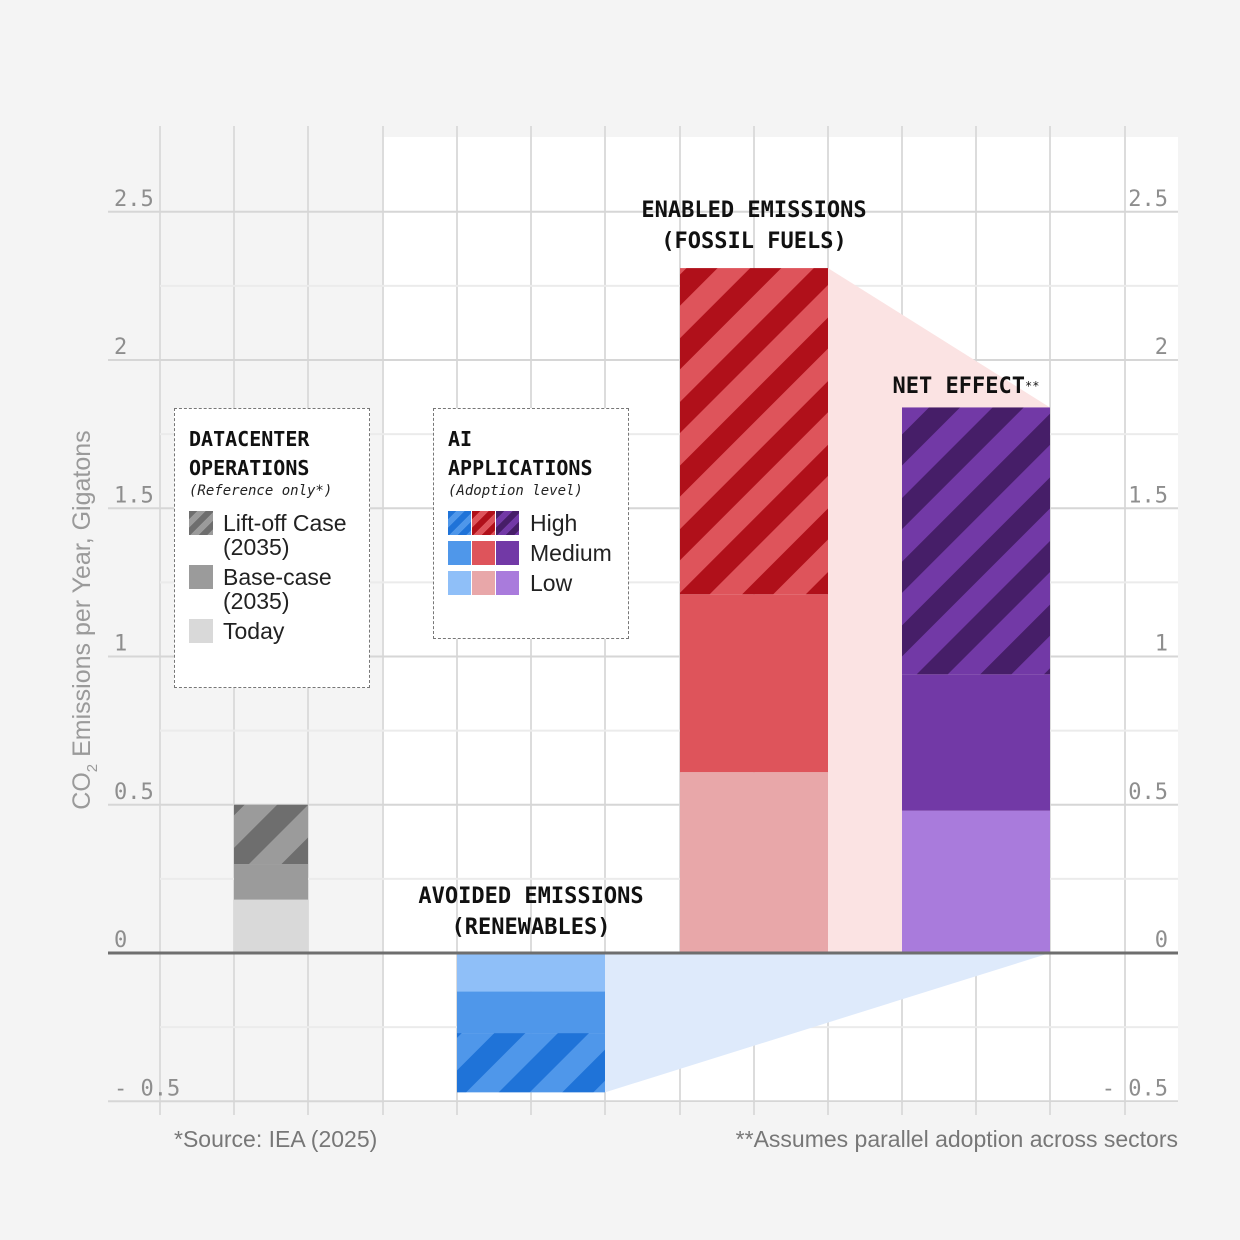 The image size is (1240, 1240). I want to click on legend-item-label: Low, so click(551, 583).